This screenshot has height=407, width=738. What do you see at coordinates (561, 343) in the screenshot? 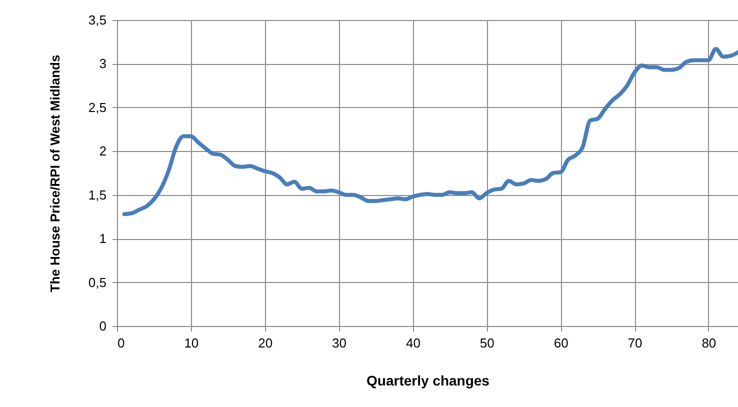
I see `x-tick-label: 60` at bounding box center [561, 343].